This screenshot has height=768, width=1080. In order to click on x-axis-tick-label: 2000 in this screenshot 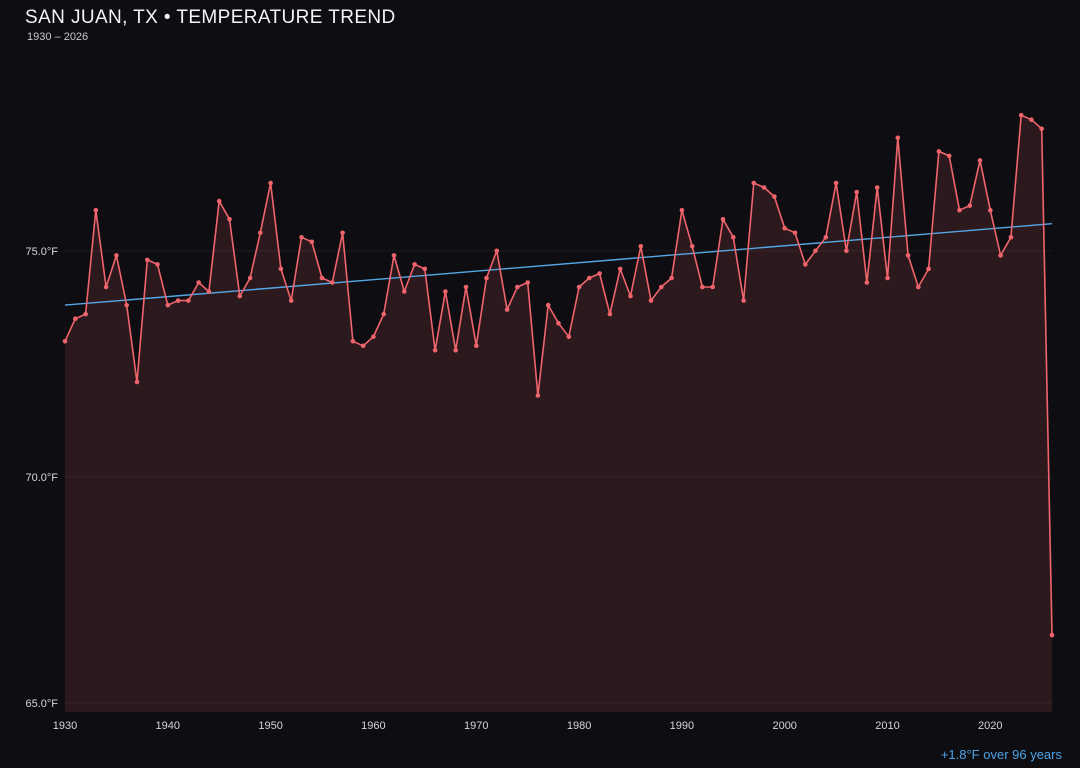, I will do `click(784, 726)`.